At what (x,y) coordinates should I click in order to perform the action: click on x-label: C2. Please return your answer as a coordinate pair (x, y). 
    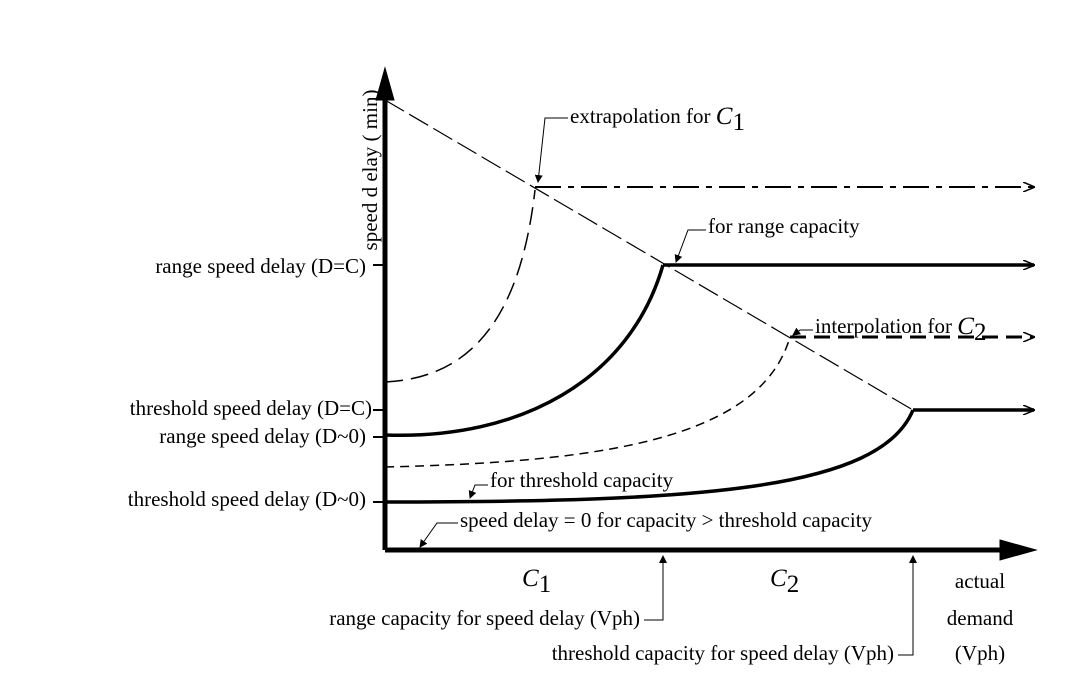
    Looking at the image, I should click on (784, 581).